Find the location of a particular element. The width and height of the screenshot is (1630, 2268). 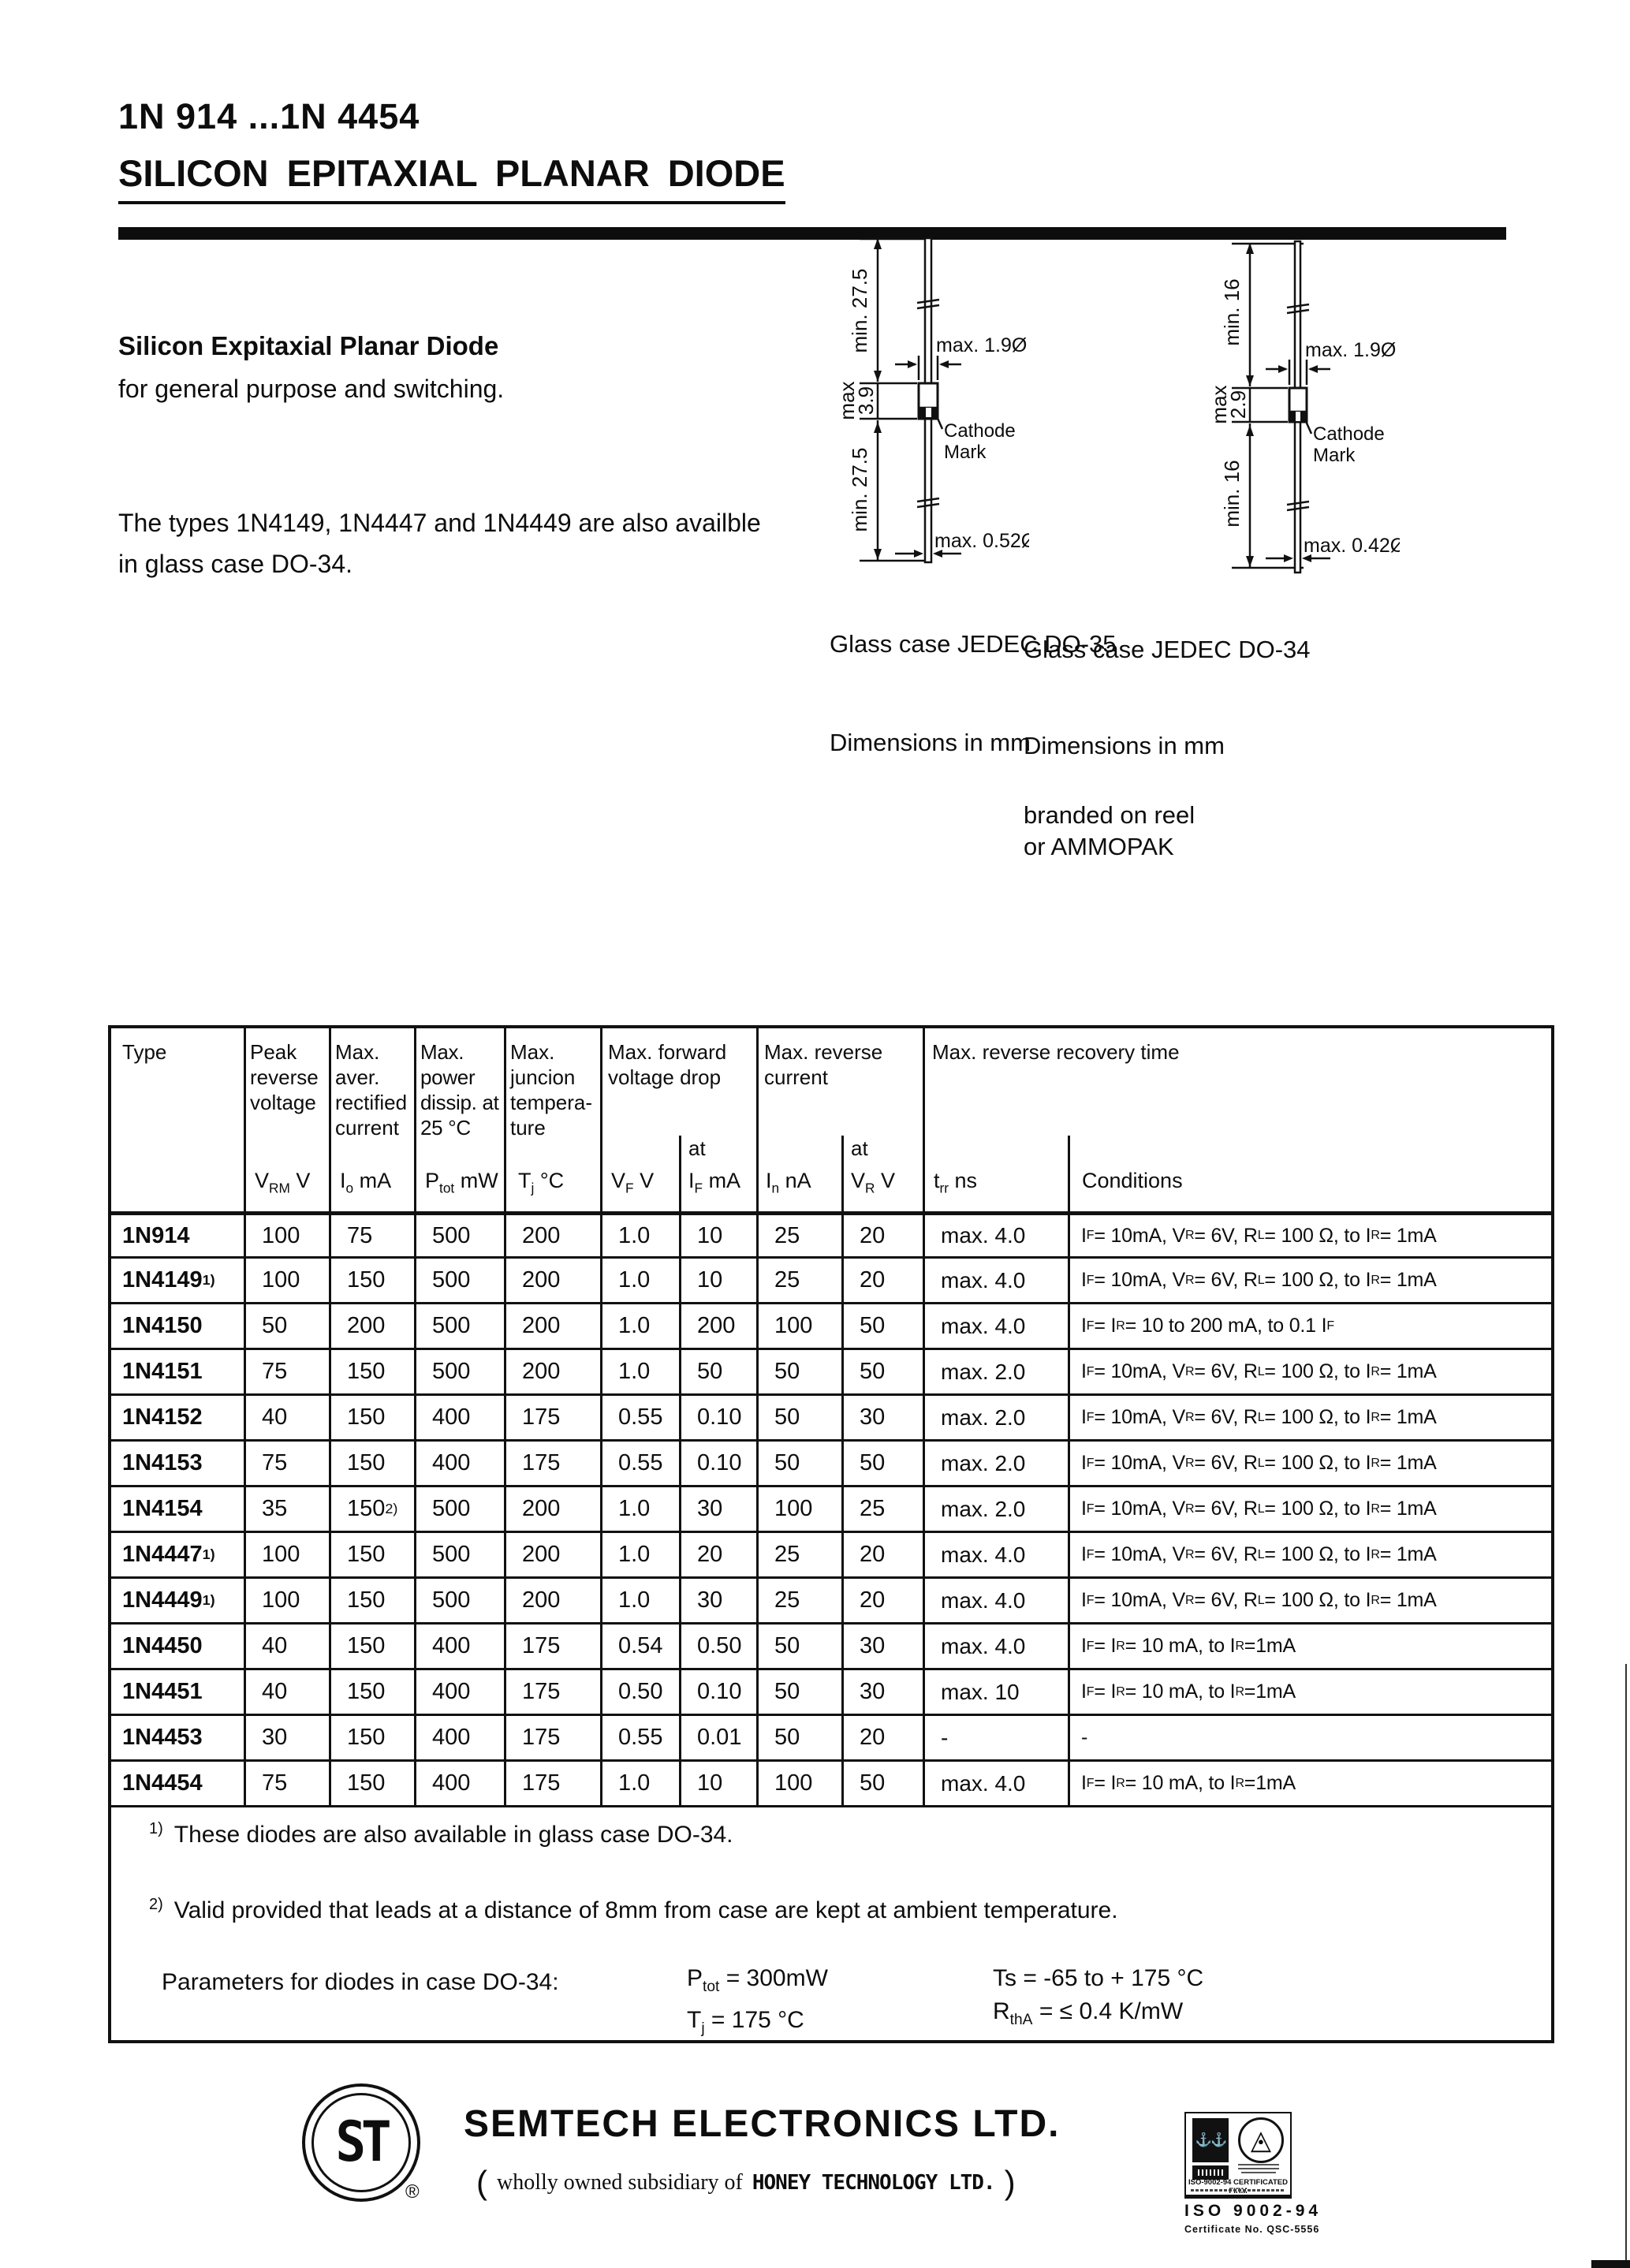

part-range-title: 1N 914 ...1N 4454 is located at coordinates (269, 116).